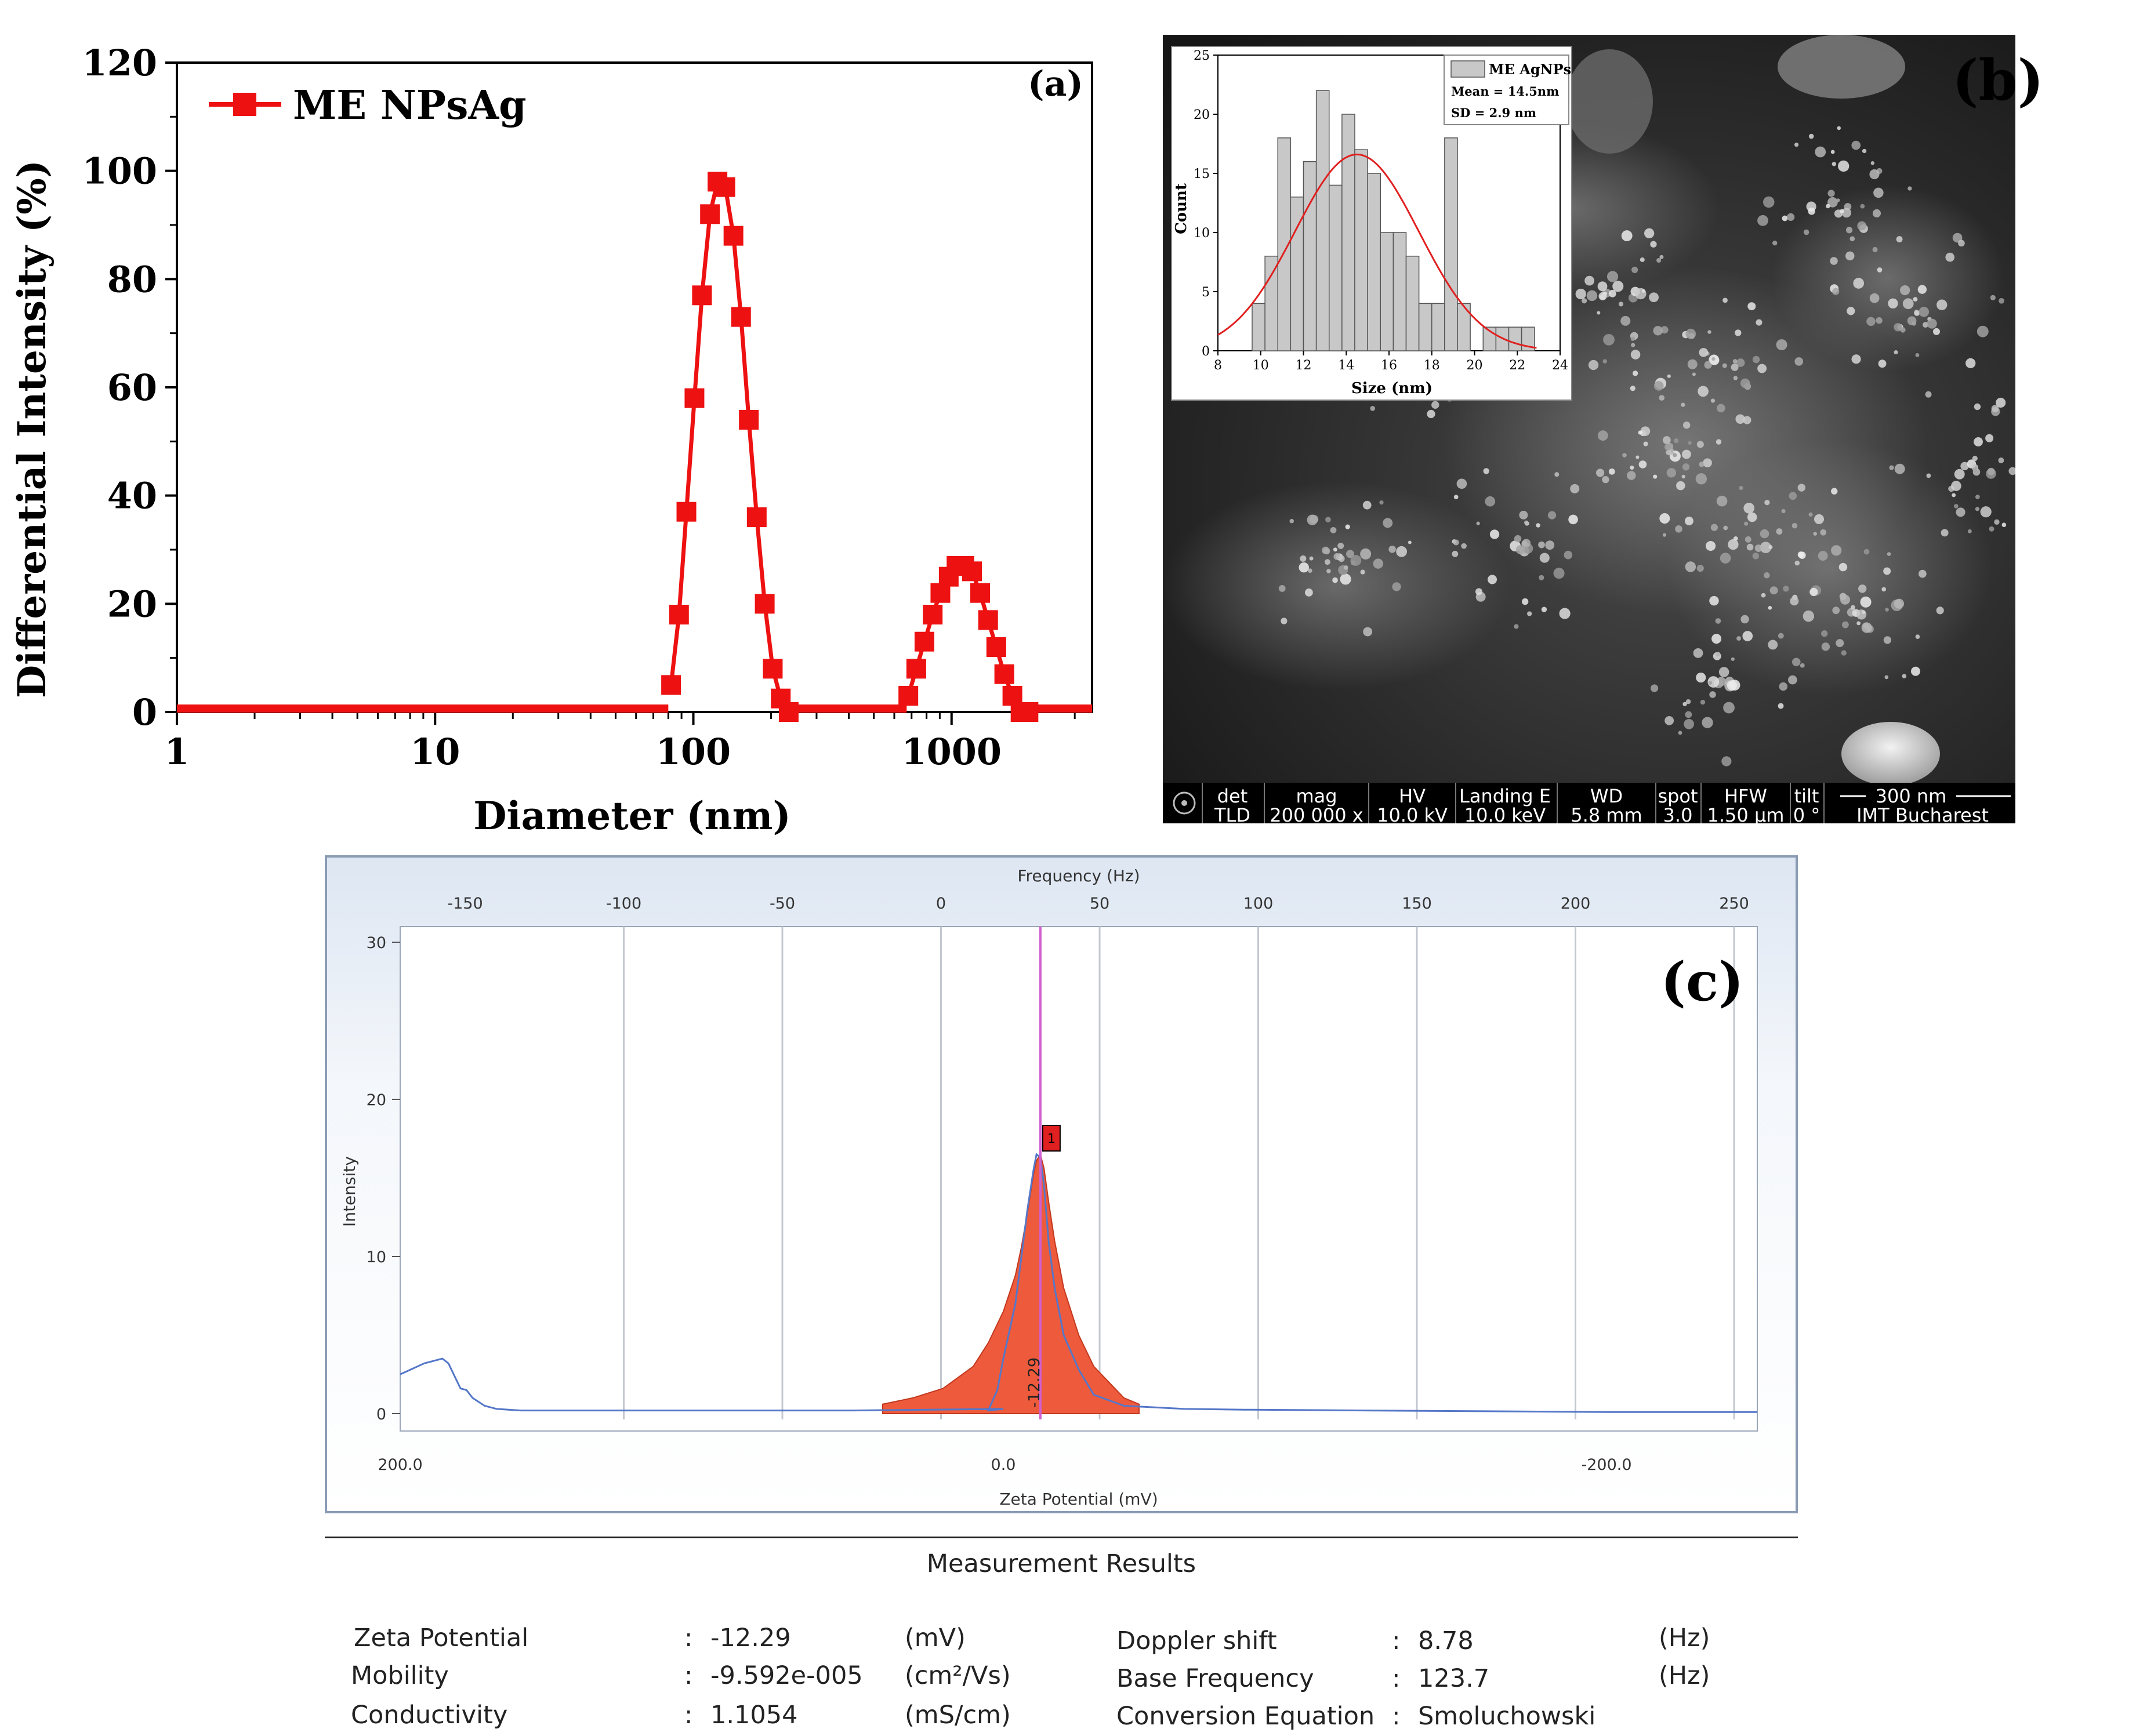 This screenshot has height=1736, width=2136. I want to click on histogram-x-tick-label: 24, so click(1560, 365).